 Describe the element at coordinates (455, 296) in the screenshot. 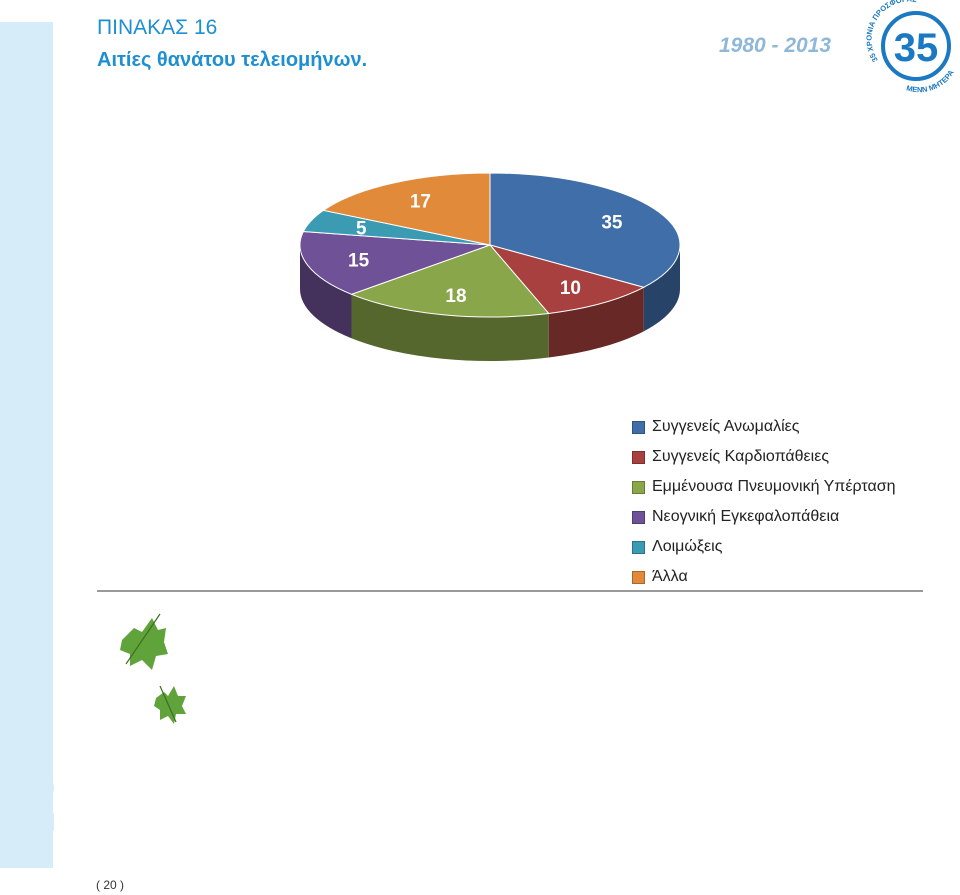

I see `pie-slice-value-label: 18` at that location.